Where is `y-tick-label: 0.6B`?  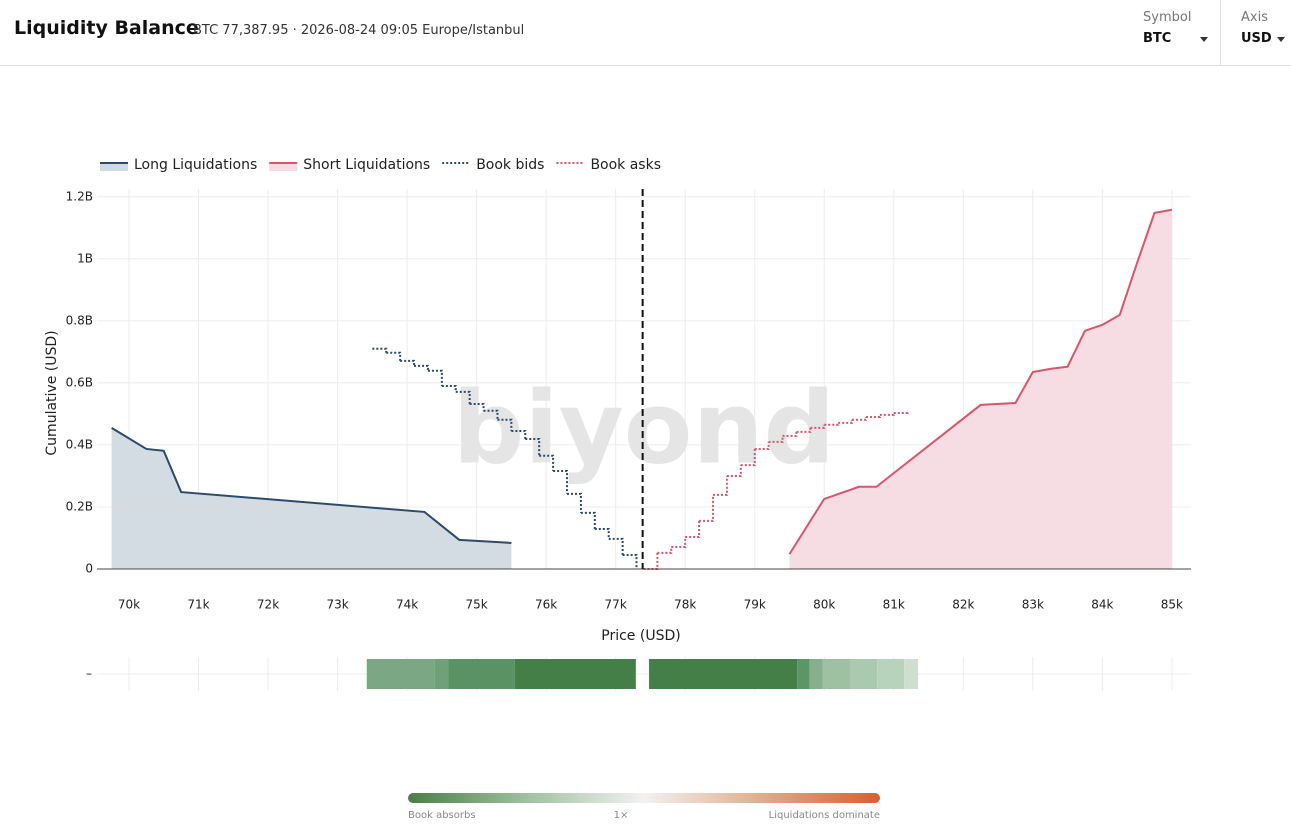 y-tick-label: 0.6B is located at coordinates (79, 382).